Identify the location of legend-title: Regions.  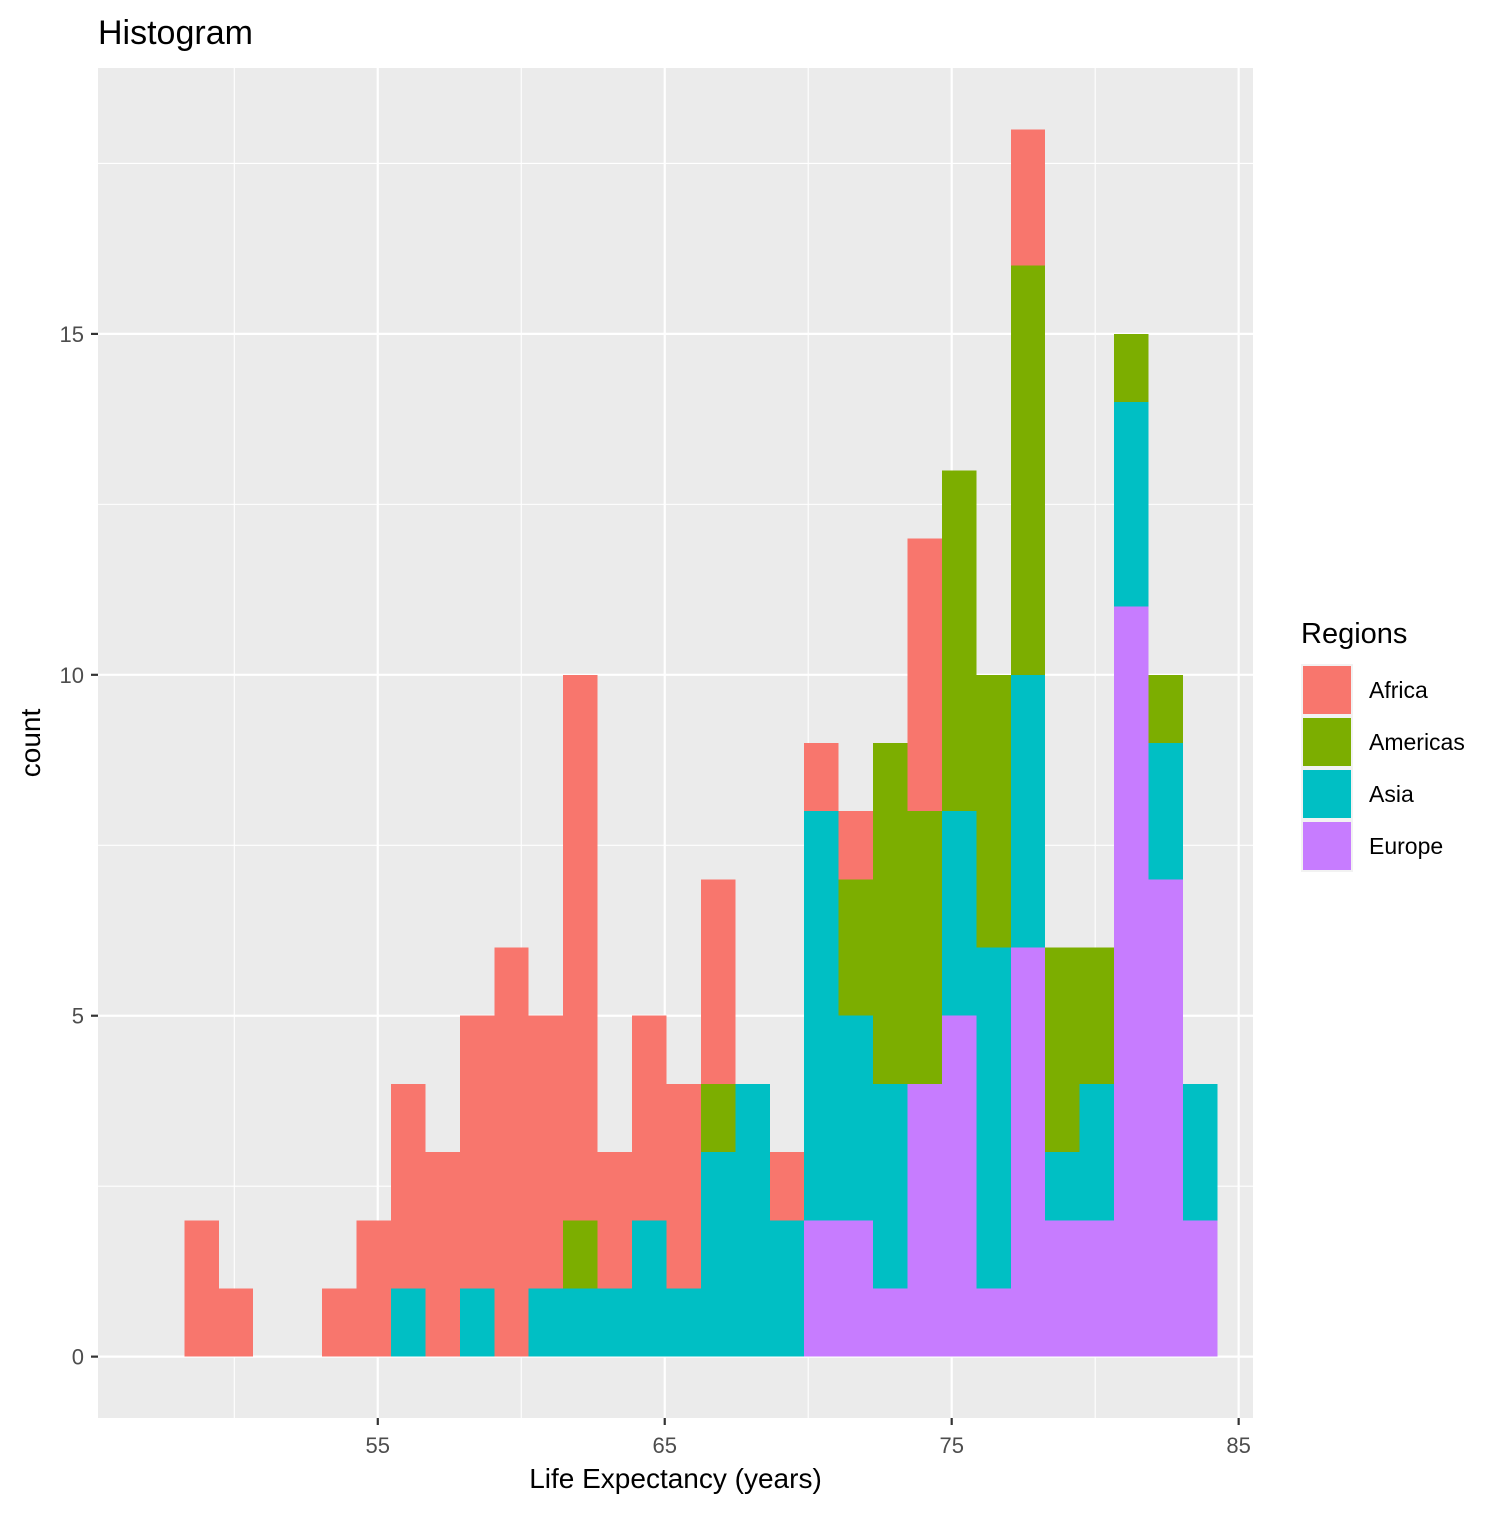
(1354, 634).